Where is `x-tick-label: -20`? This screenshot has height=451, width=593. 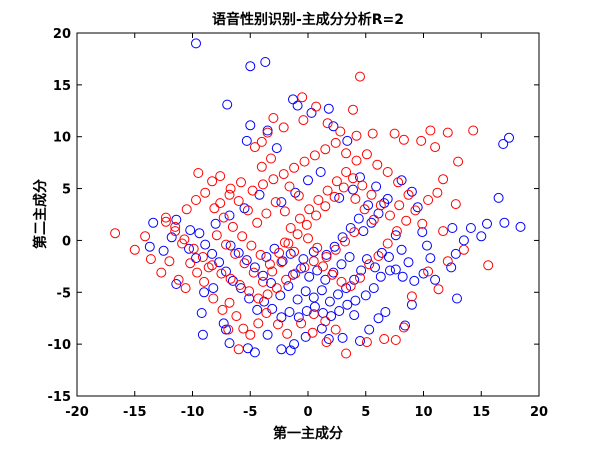
x-tick-label: -20 is located at coordinates (77, 412).